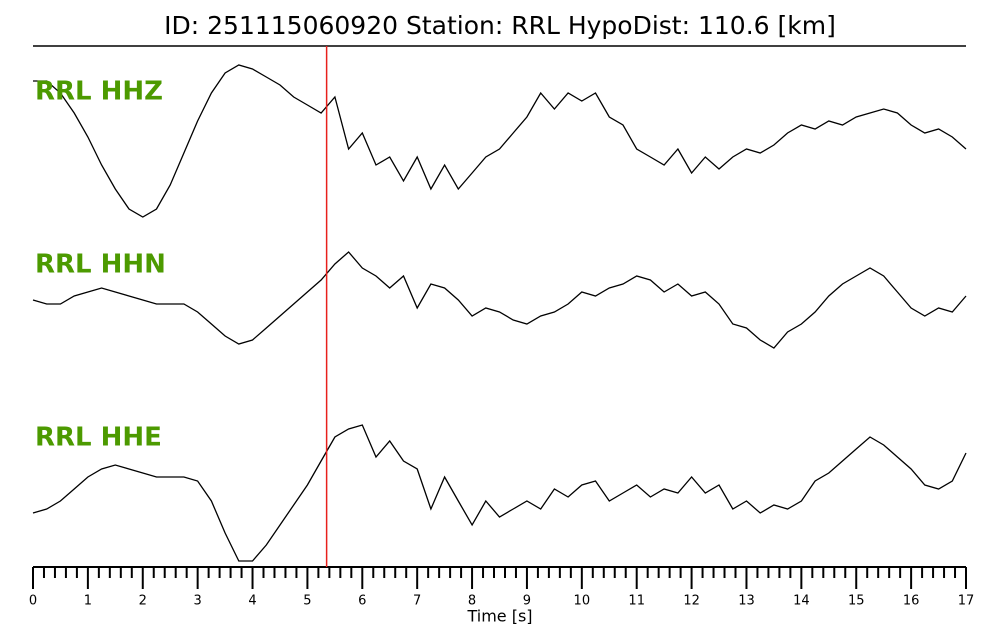  I want to click on x-tick-label: 2, so click(143, 601).